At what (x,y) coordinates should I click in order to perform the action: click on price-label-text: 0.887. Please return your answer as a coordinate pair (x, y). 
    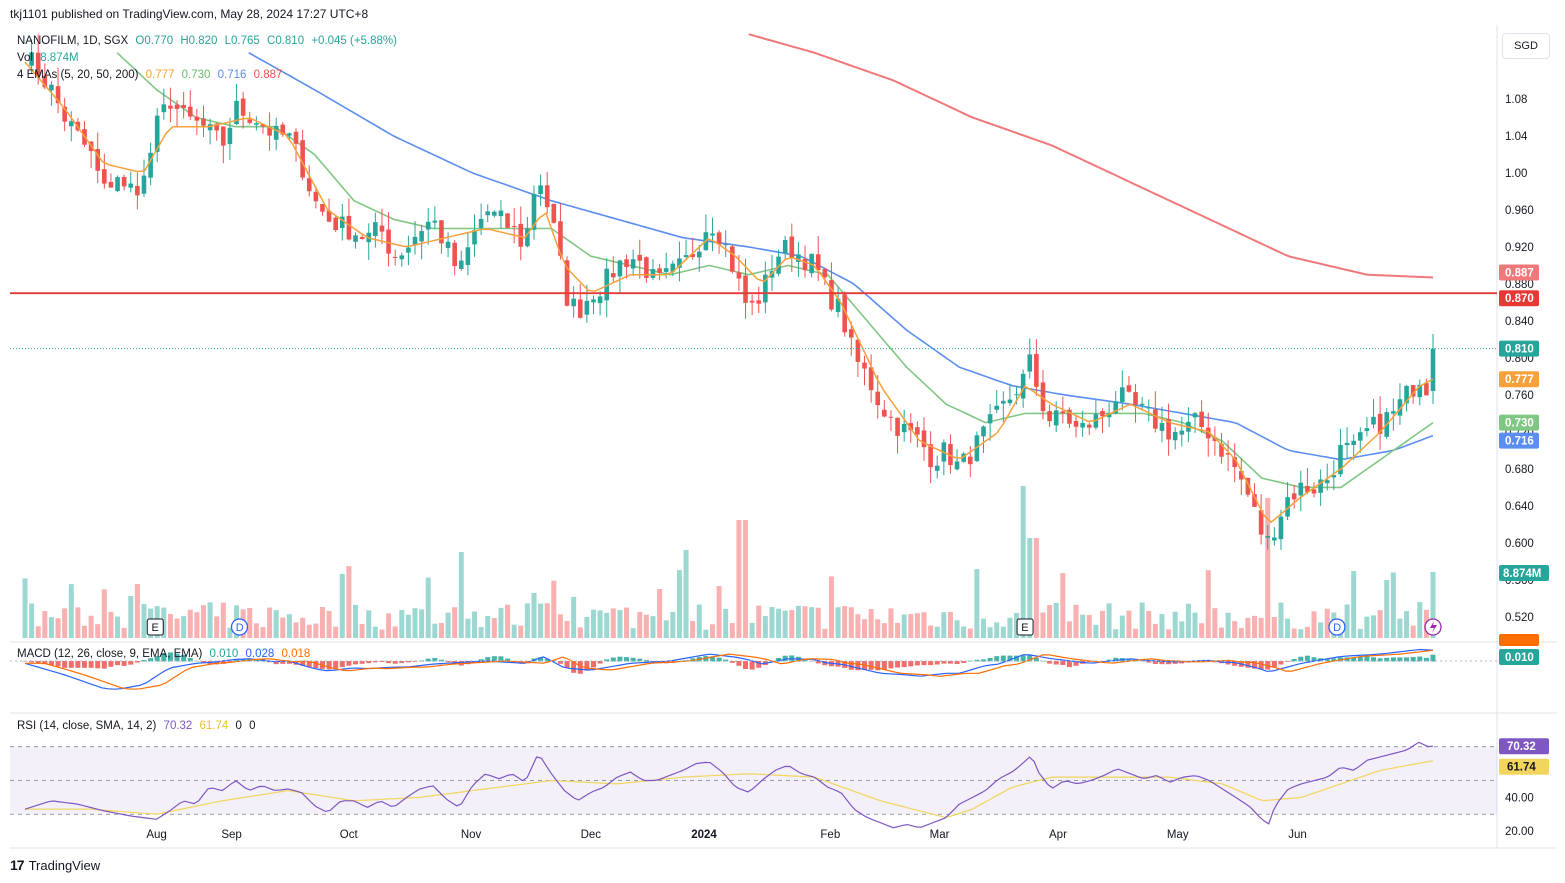
    Looking at the image, I should click on (1519, 273).